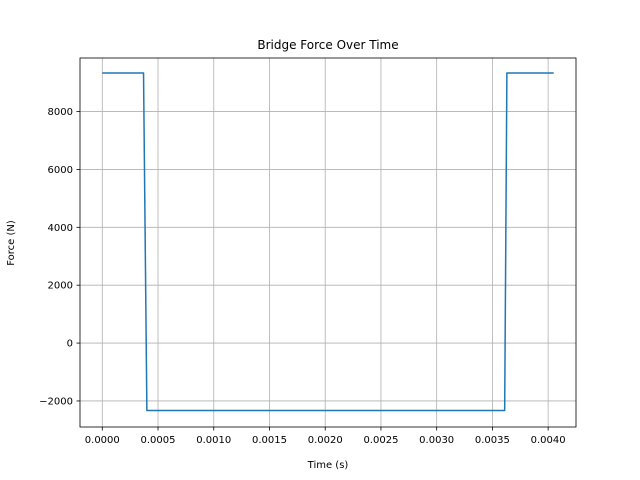  Describe the element at coordinates (380, 440) in the screenshot. I see `x-tick-label: 0.0025` at that location.